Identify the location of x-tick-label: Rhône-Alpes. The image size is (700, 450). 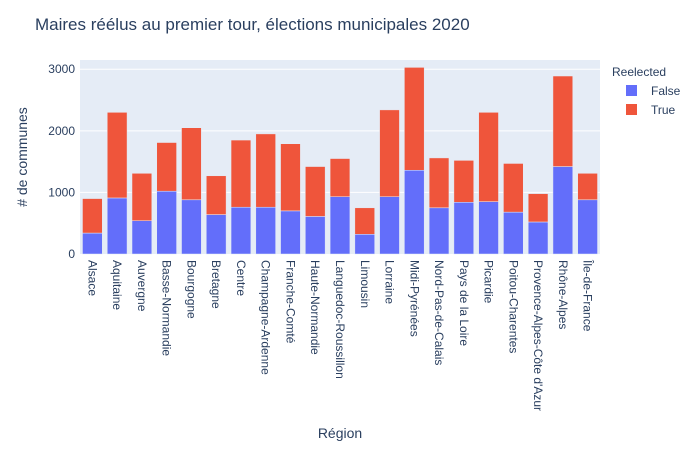
(563, 294).